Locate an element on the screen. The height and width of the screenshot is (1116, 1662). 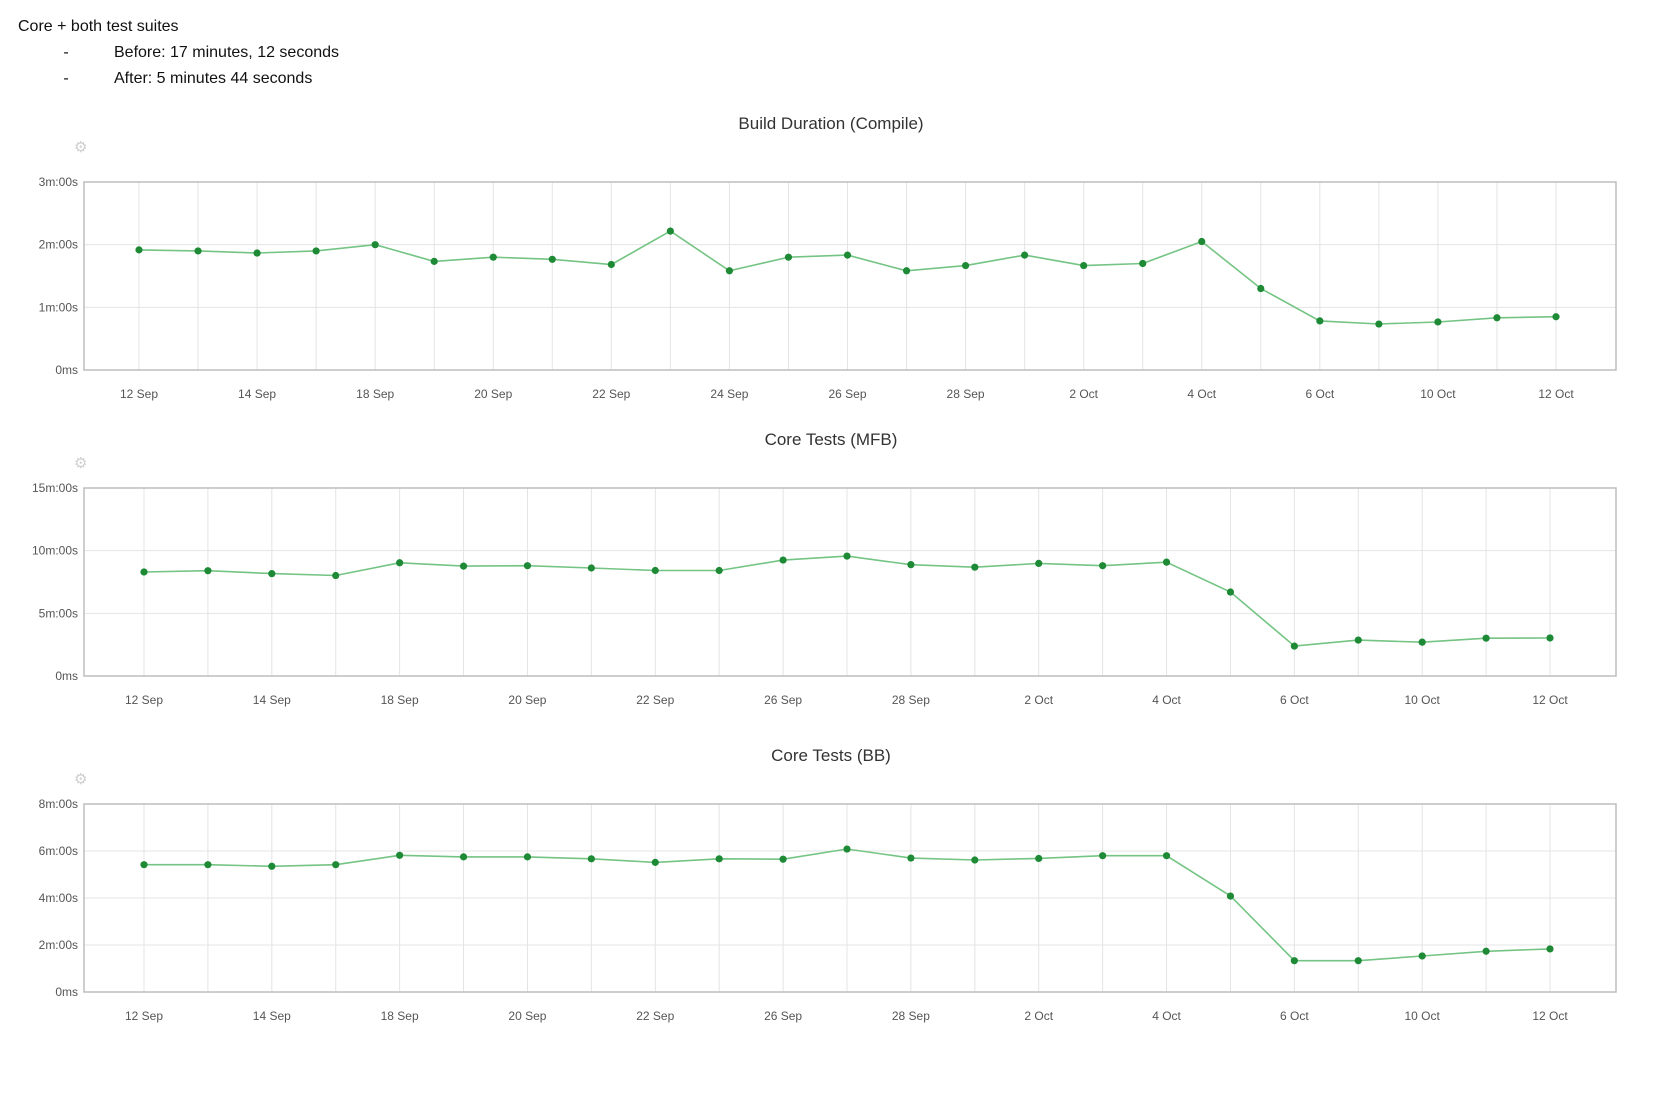
x-tick-label: 2 Oct is located at coordinates (1083, 394).